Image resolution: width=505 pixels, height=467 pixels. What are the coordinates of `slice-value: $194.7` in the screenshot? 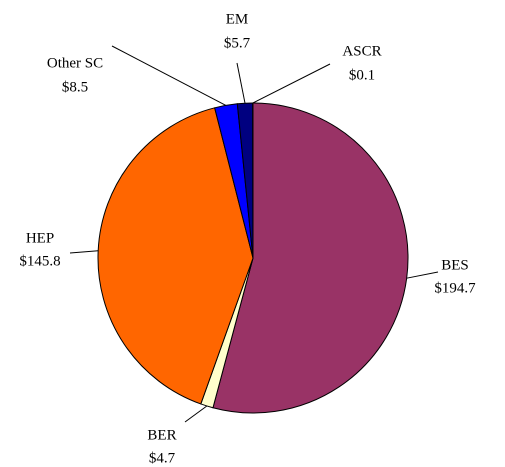 It's located at (455, 288).